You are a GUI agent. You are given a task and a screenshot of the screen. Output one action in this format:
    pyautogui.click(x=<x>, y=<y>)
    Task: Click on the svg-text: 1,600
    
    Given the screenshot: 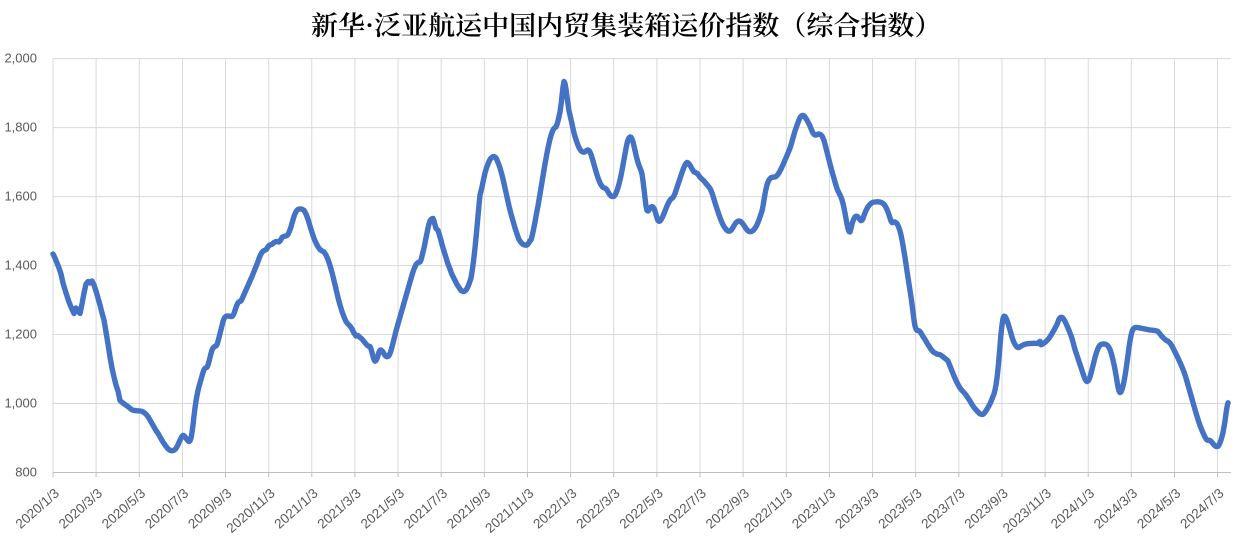 What is the action you would take?
    pyautogui.click(x=20, y=196)
    